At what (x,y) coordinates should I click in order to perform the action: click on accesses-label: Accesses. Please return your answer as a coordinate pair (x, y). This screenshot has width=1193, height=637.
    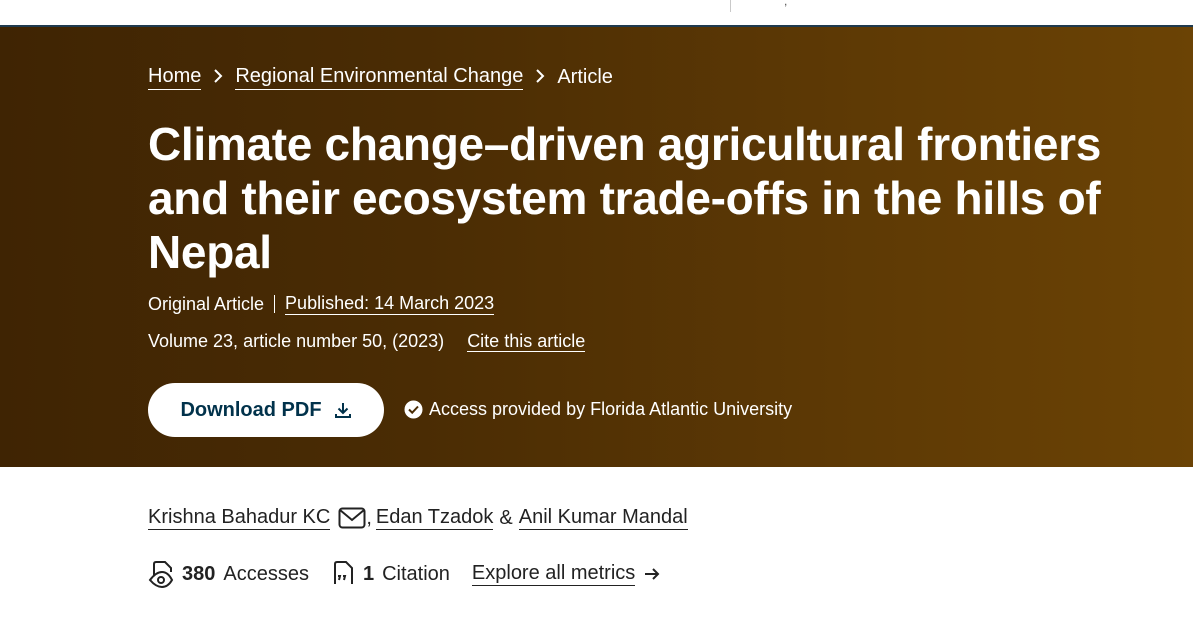
    Looking at the image, I should click on (266, 574).